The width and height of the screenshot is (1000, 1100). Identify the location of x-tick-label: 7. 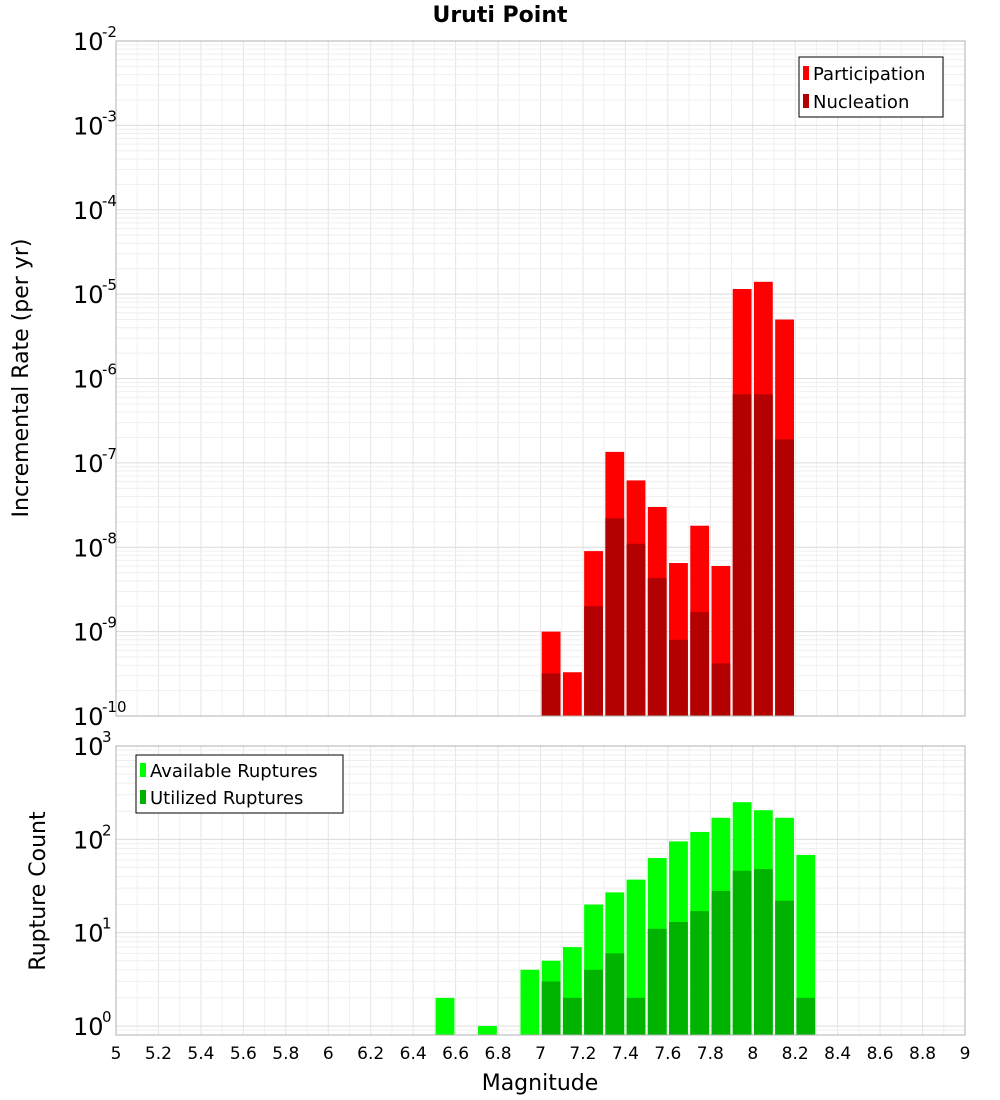
(540, 1054).